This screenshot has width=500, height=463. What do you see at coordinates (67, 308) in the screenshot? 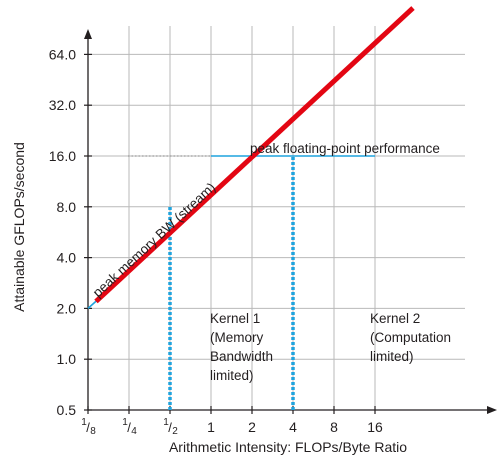
I see `y-tick-label: 2.0` at bounding box center [67, 308].